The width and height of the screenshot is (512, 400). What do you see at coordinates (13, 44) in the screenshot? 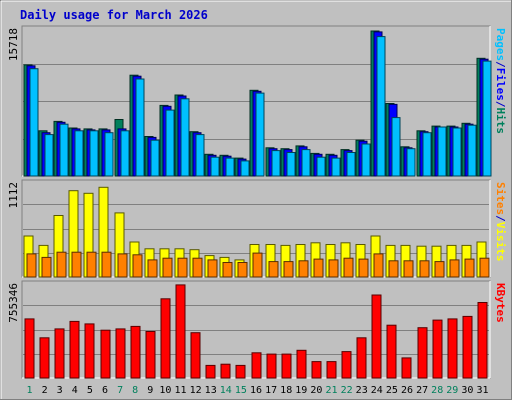
I see `ymax-label-hits-files-pages: 15718` at bounding box center [13, 44].